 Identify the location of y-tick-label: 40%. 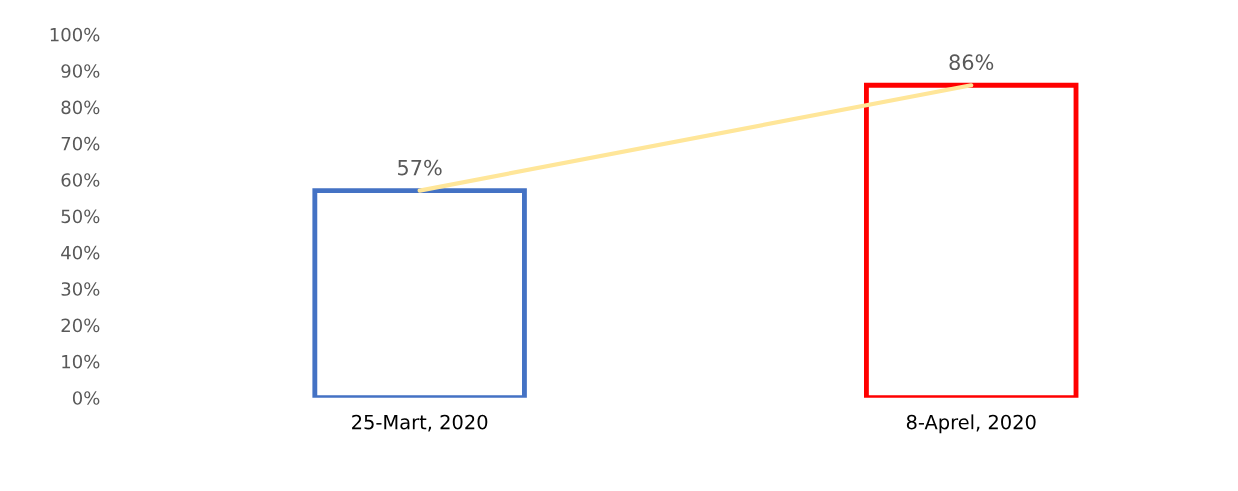
(80, 252).